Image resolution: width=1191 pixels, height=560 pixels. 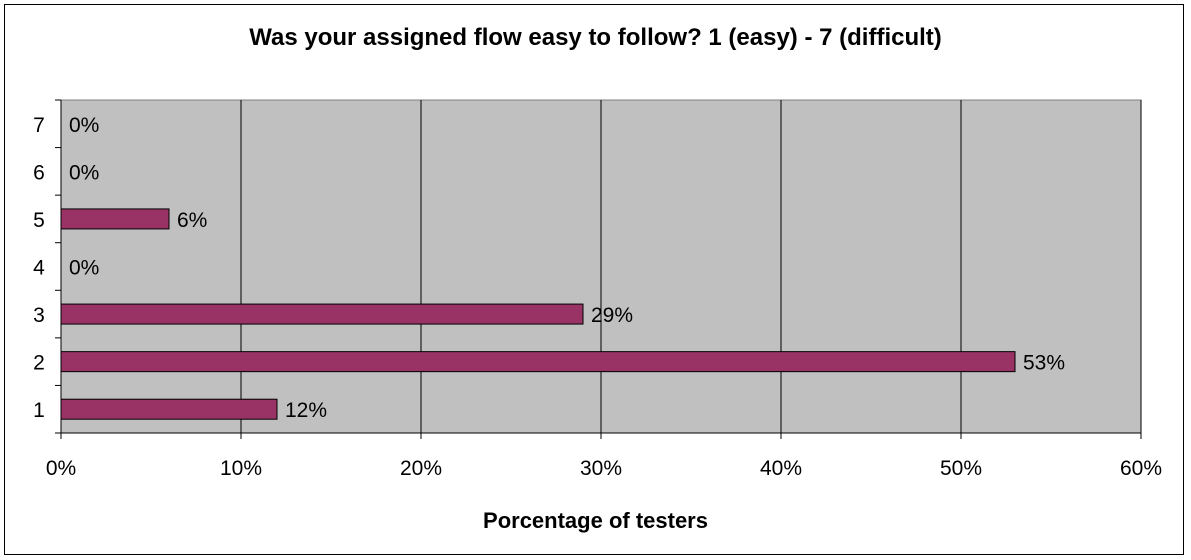 I want to click on y-tick-label-6: 6, so click(x=39, y=172).